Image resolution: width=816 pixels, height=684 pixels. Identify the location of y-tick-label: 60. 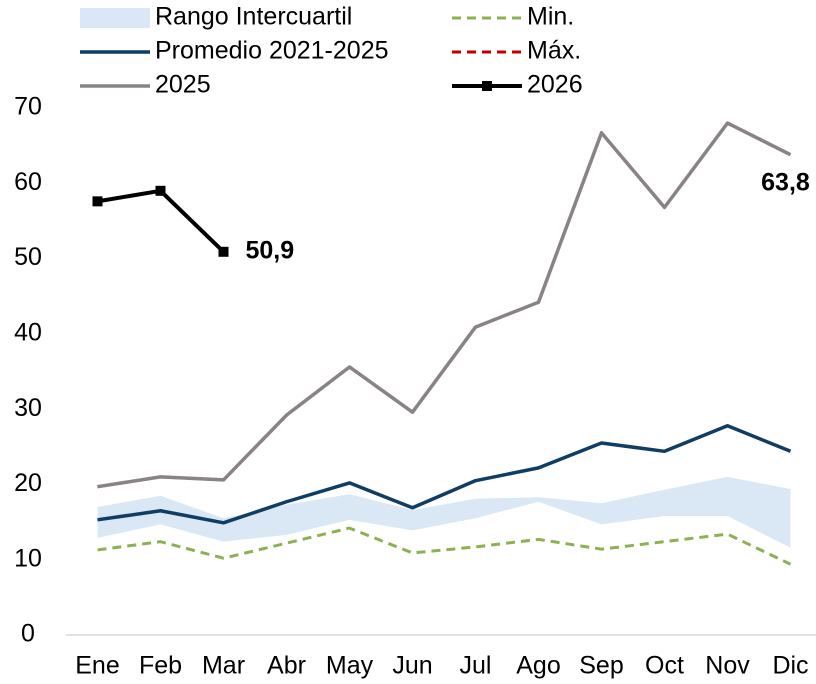
(28, 182).